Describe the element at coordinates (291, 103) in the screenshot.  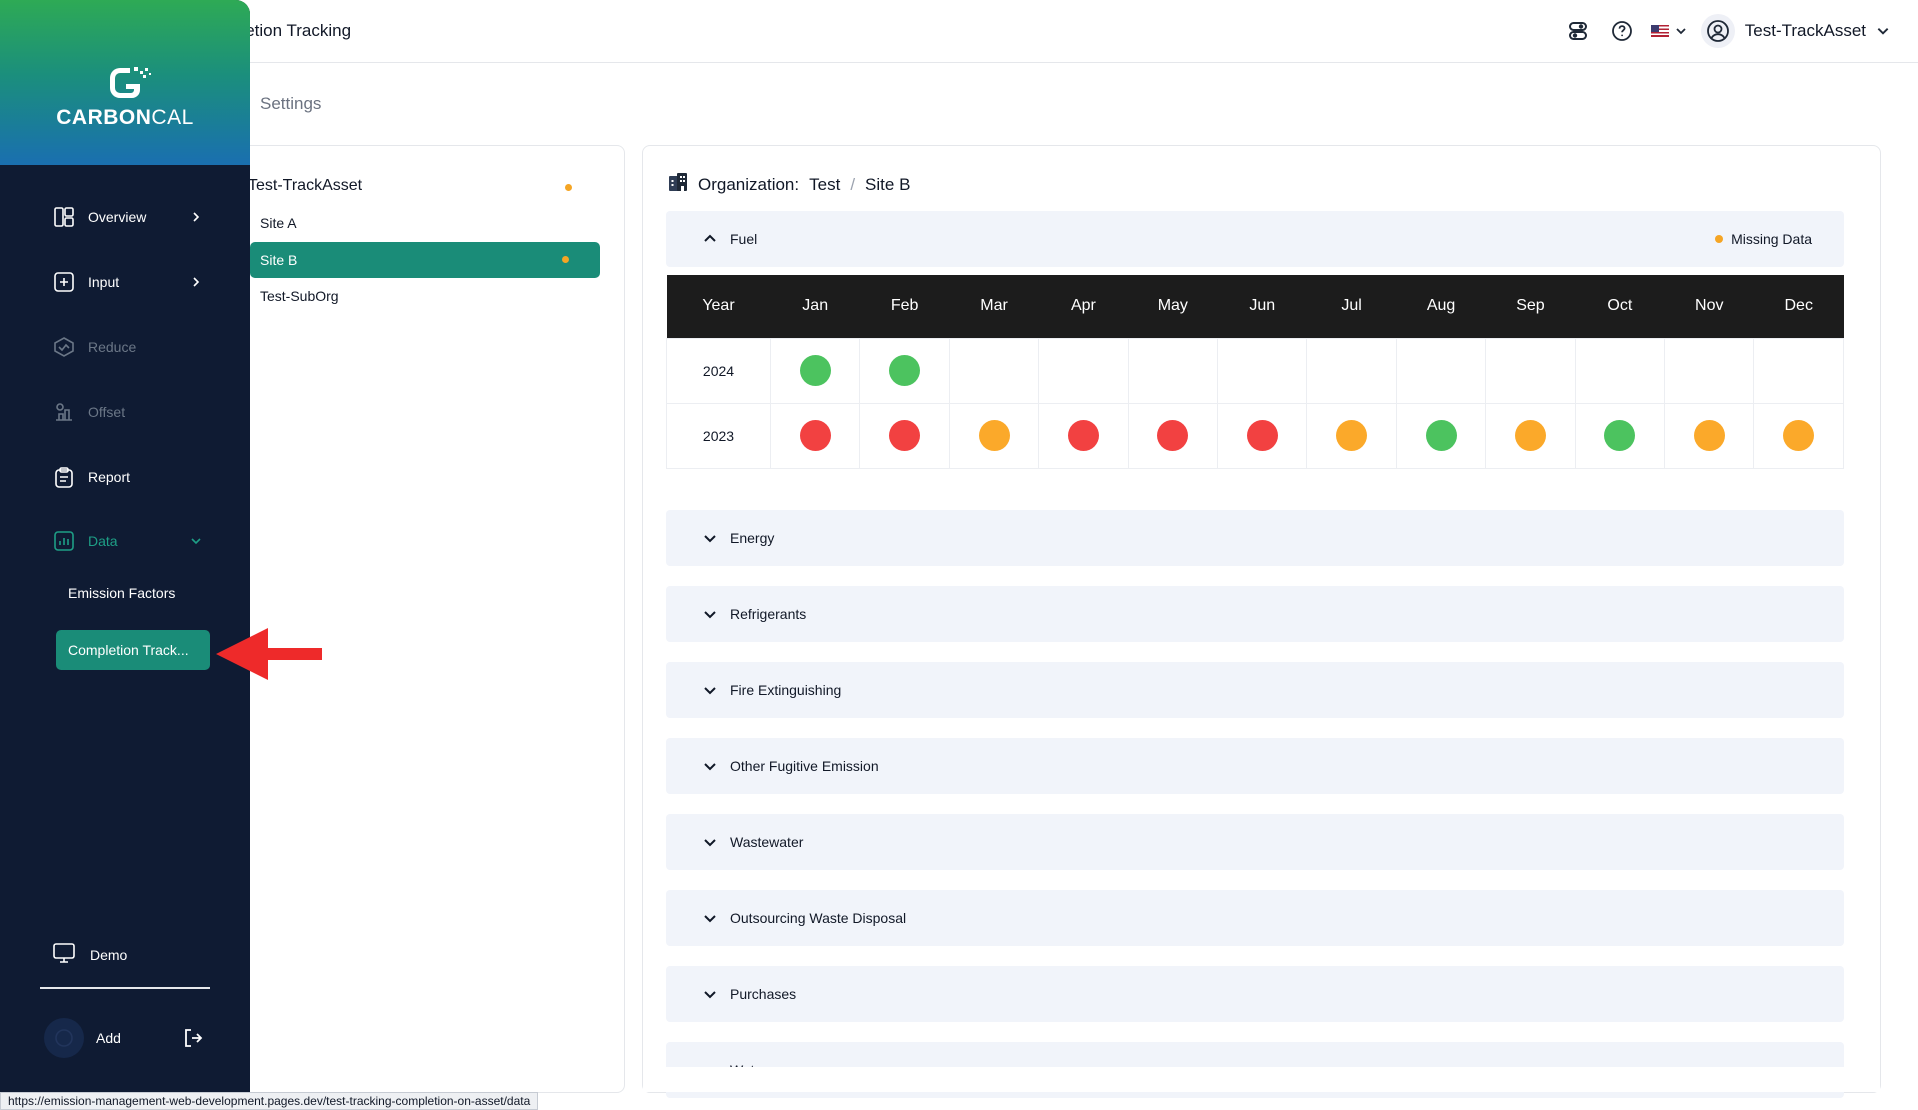
I see `tab-settings: Settings` at that location.